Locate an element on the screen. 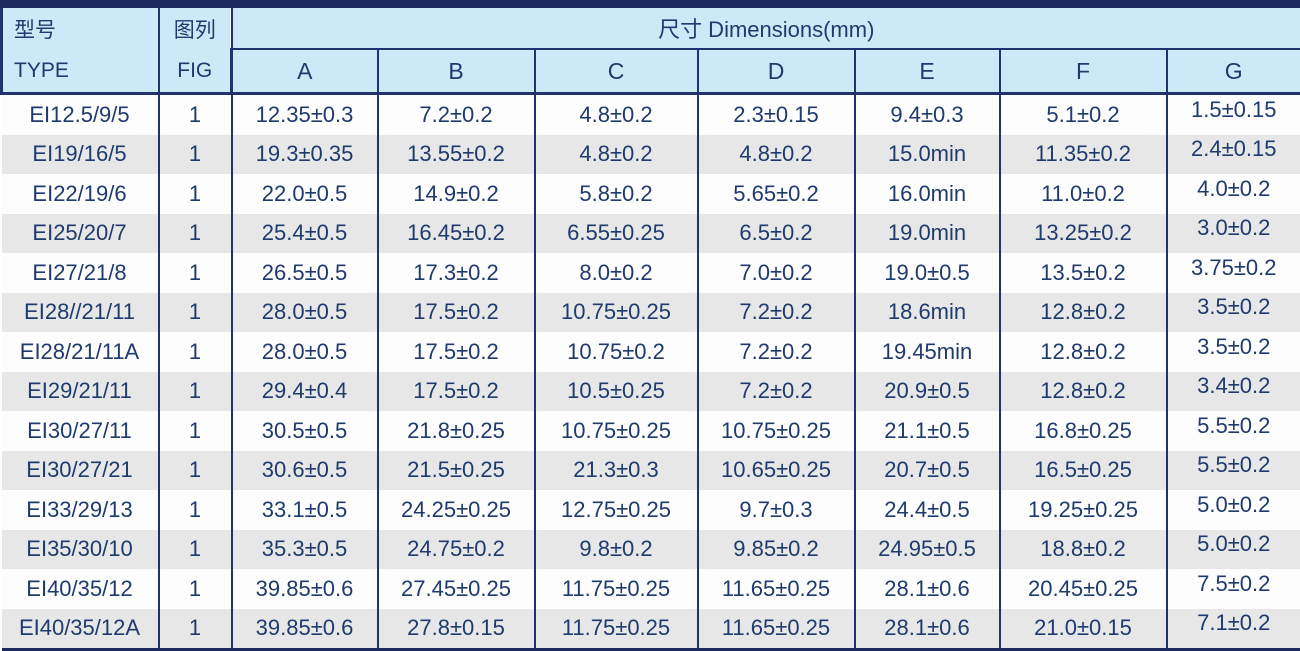  cell-text: 4.8±0.2 is located at coordinates (616, 154).